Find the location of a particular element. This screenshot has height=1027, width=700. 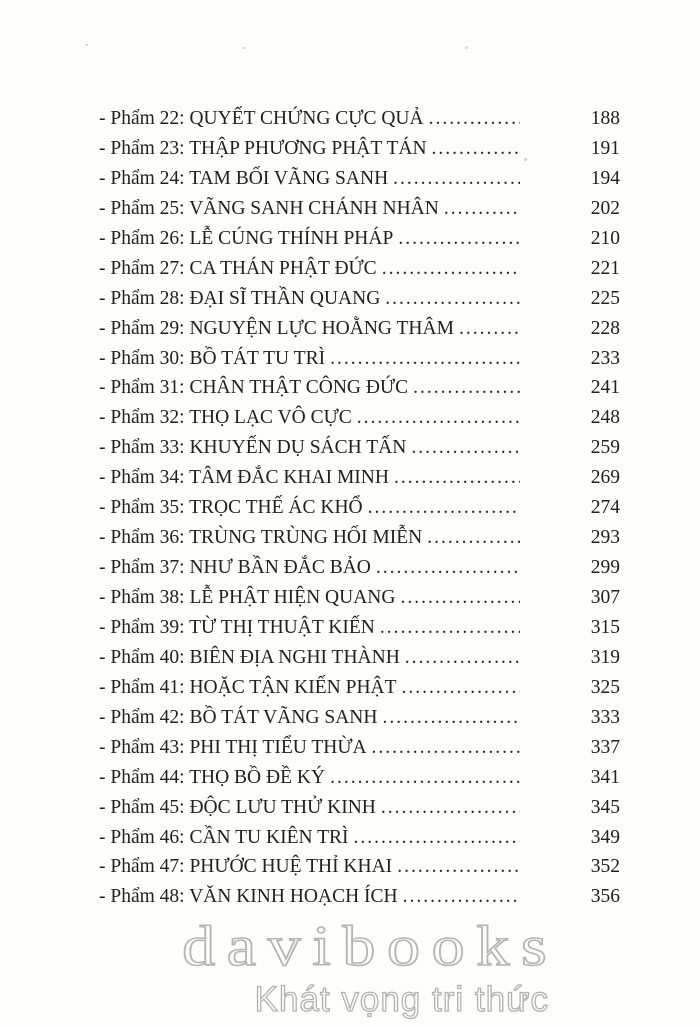

toc-entry: - Phẩm 36: TRÙNG TRÙNG HỐI MIỄN 293 is located at coordinates (359, 538).